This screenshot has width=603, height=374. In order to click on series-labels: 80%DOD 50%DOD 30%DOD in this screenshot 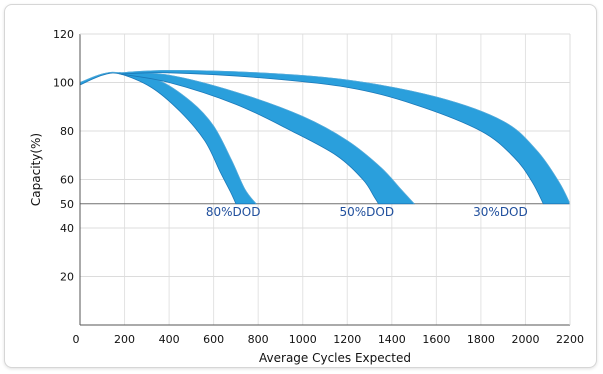, I will do `click(367, 212)`.